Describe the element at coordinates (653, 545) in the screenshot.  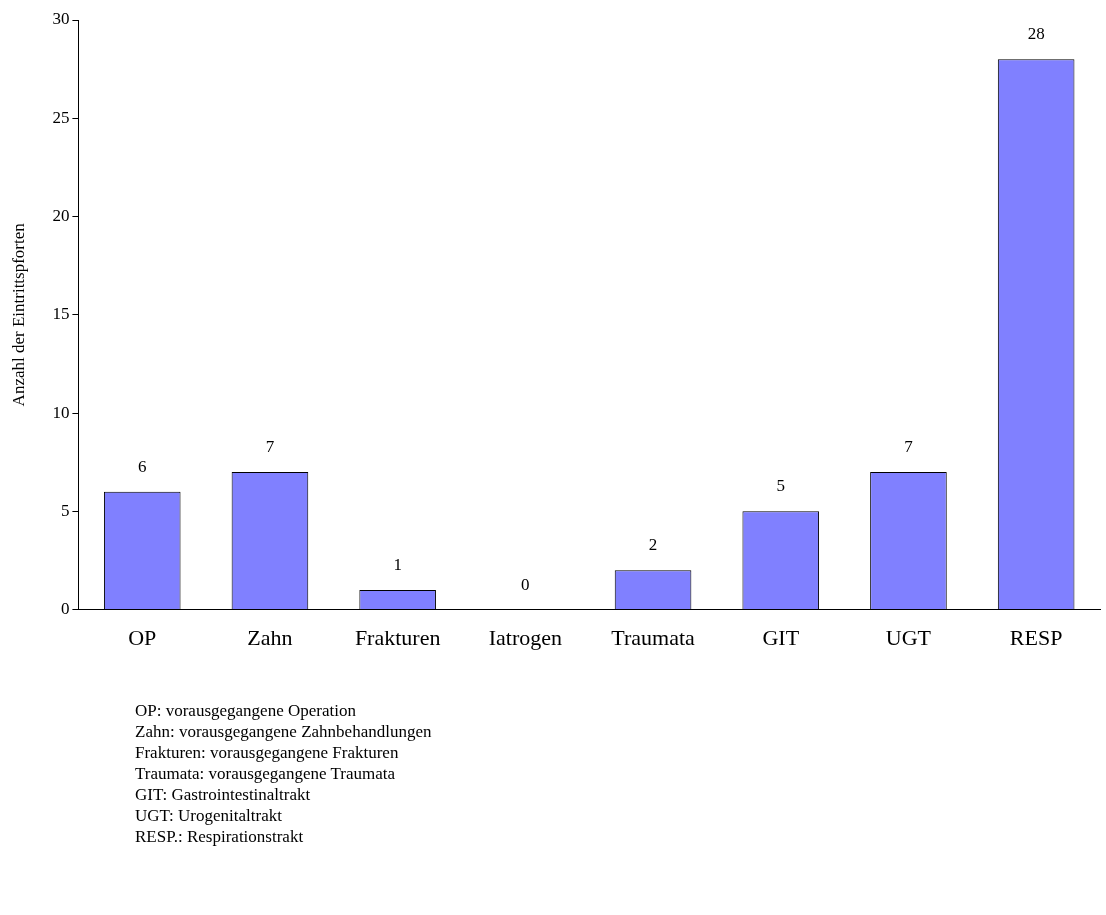
I see `data-label: 2` at that location.